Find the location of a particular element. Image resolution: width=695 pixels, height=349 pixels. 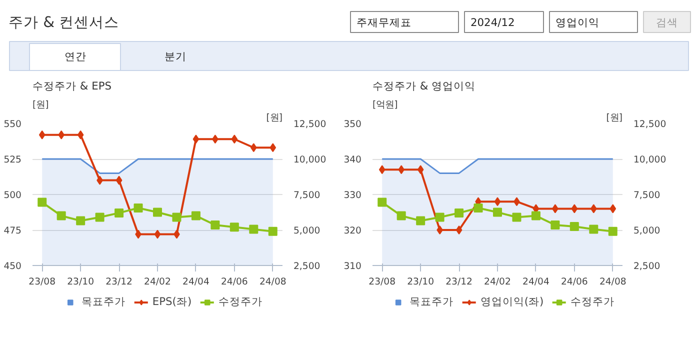

y-tick-label: 500 is located at coordinates (13, 195).